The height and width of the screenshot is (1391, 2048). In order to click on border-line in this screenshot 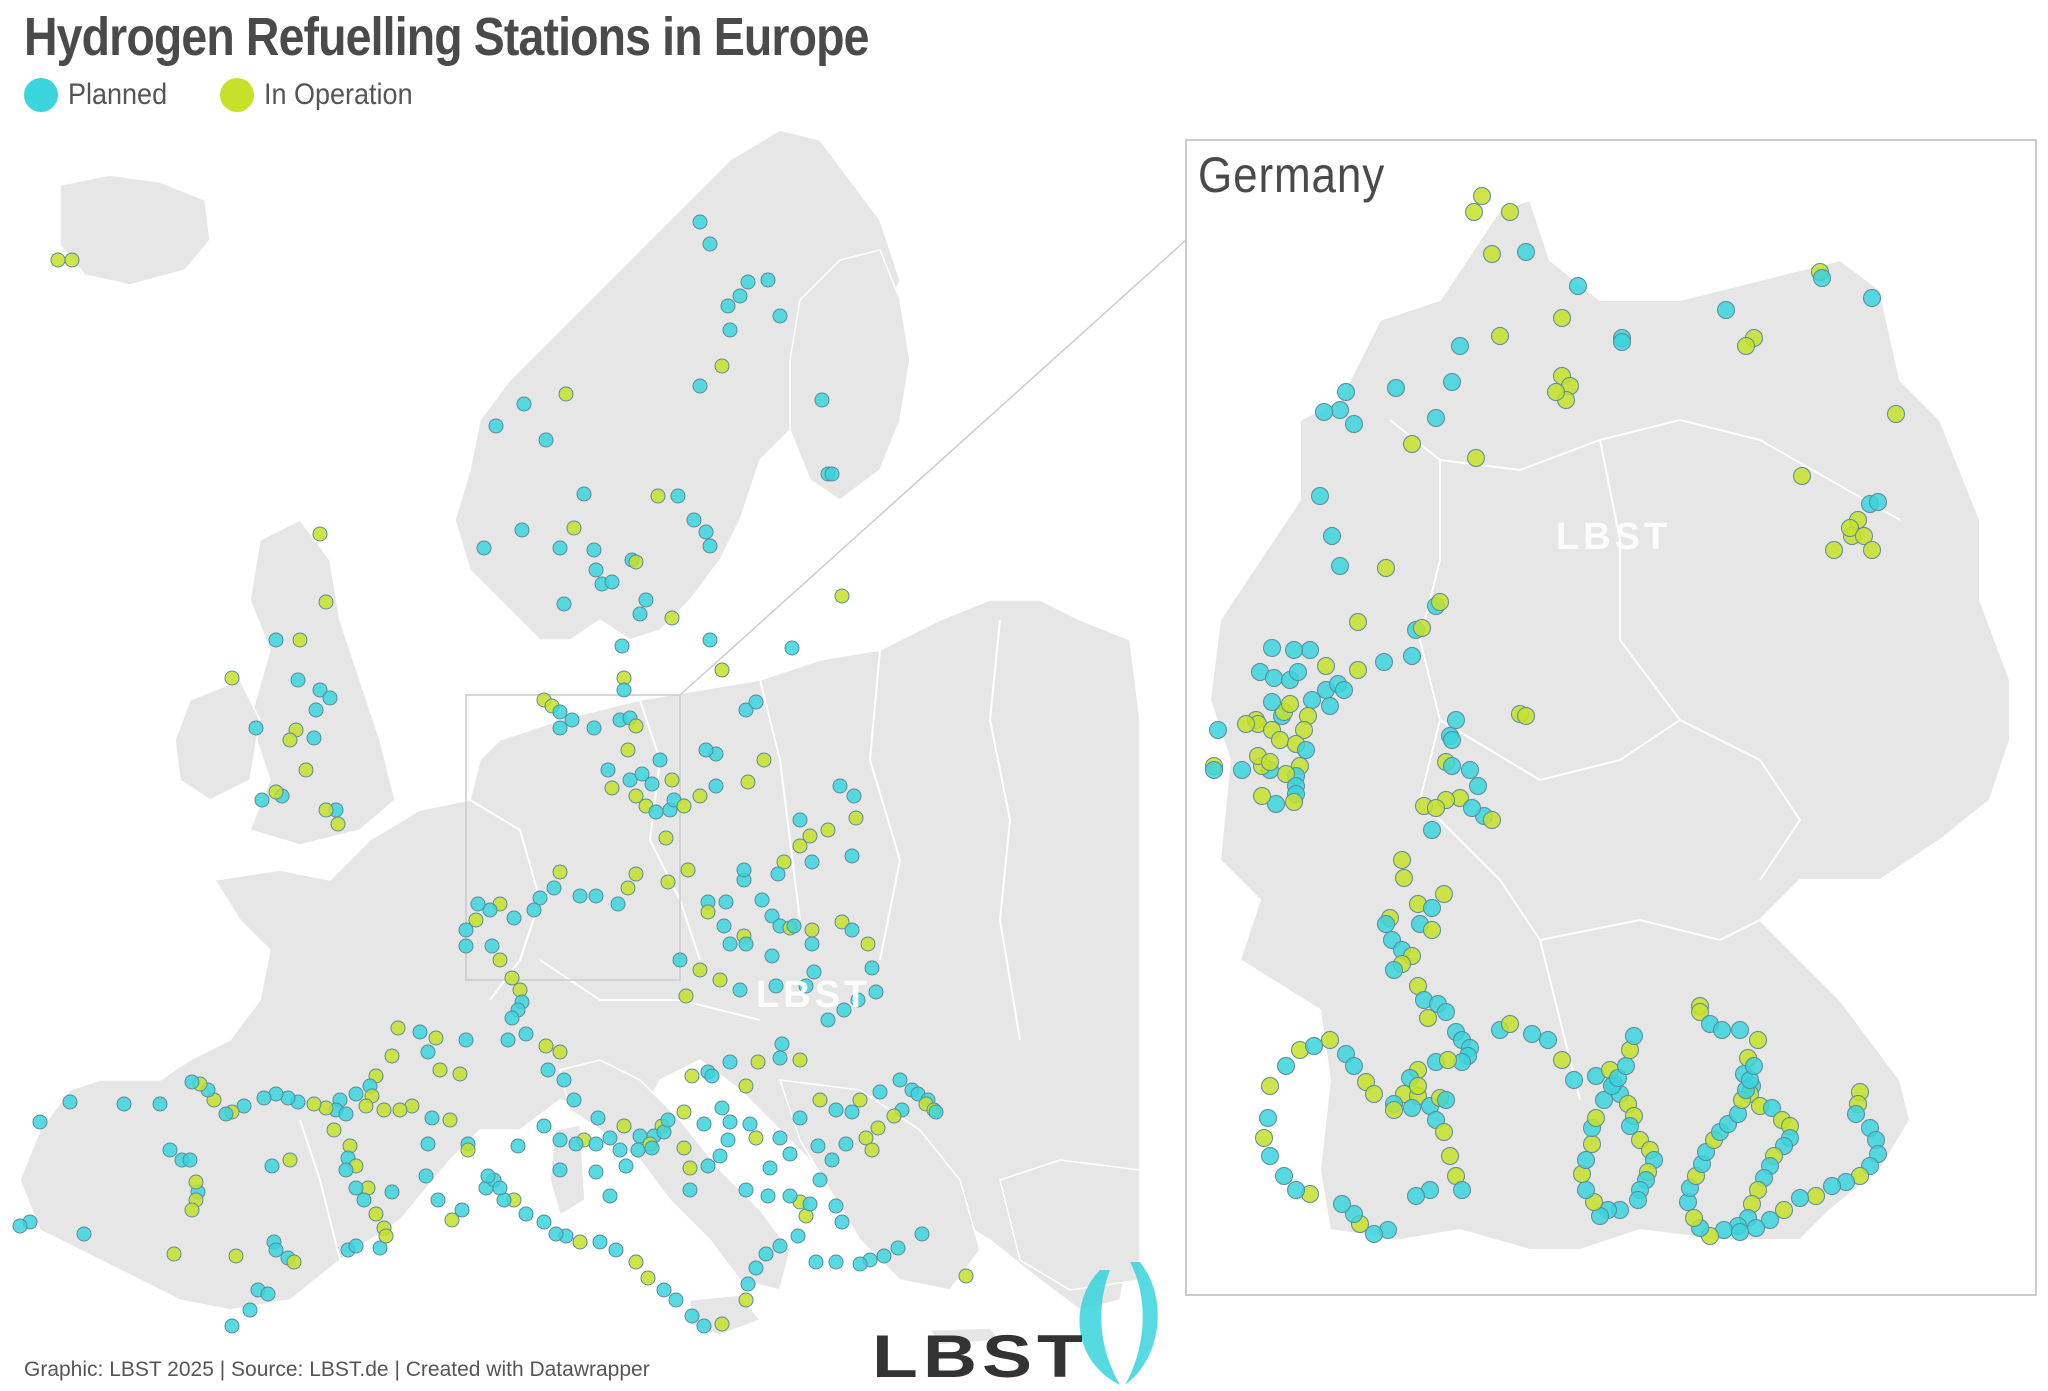, I will do `click(670, 830)`.